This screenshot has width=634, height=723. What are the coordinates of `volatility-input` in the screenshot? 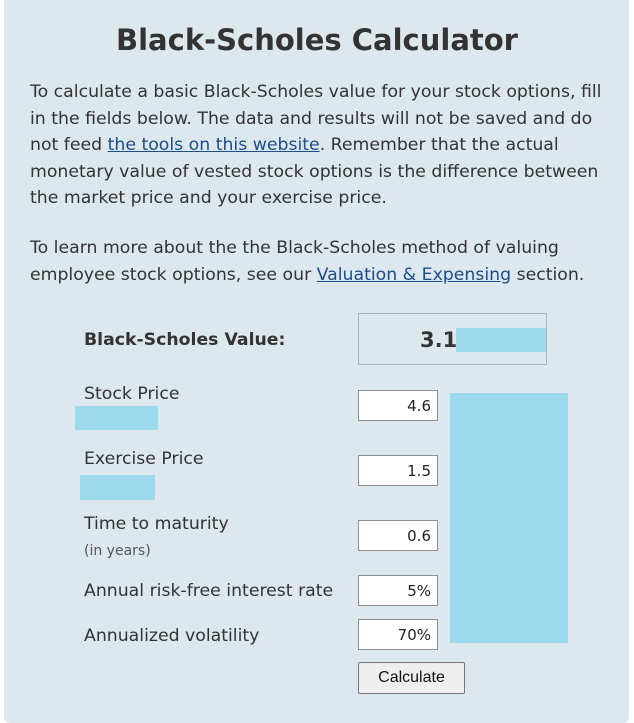 It's located at (398, 634).